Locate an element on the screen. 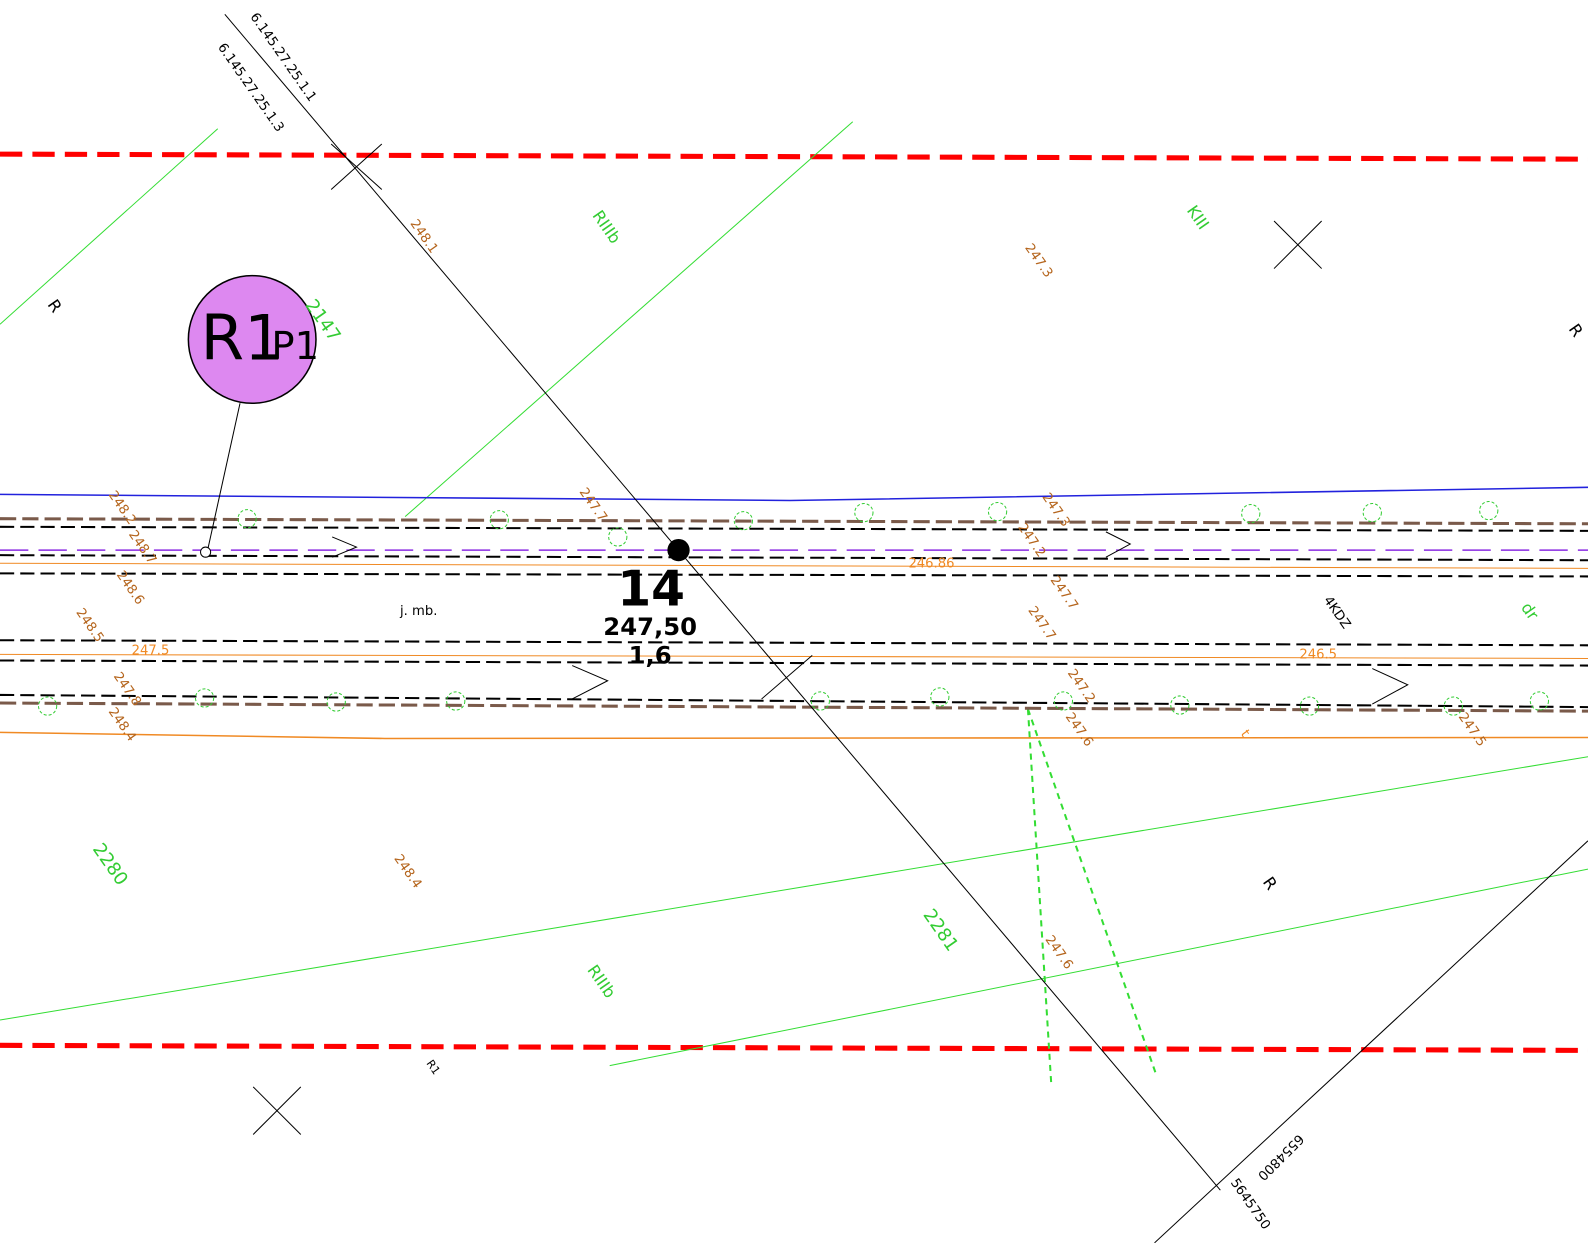 The image size is (1588, 1243). label: 14 is located at coordinates (651, 590).